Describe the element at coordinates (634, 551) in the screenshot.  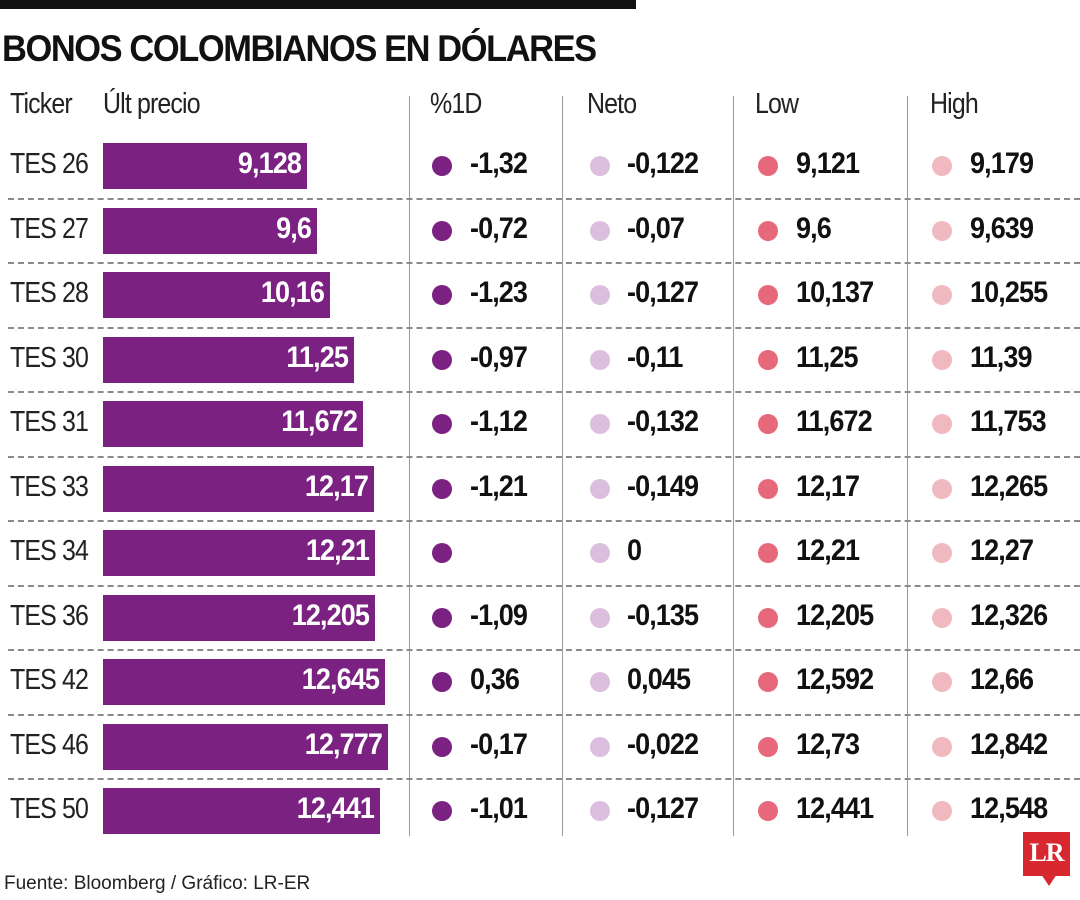
I see `neto-value: 0` at that location.